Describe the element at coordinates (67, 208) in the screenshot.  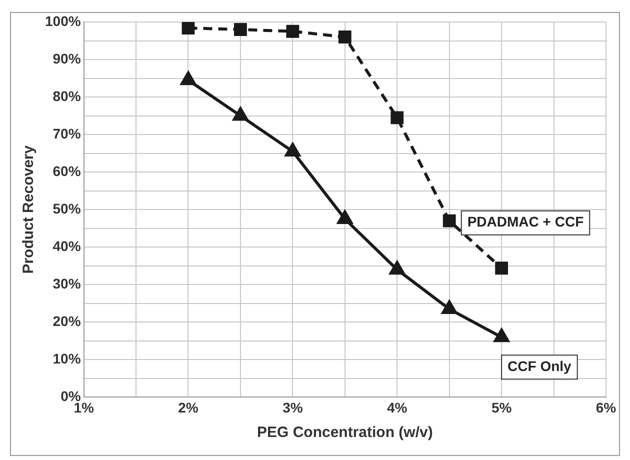
I see `y-tick-label: 50%` at that location.